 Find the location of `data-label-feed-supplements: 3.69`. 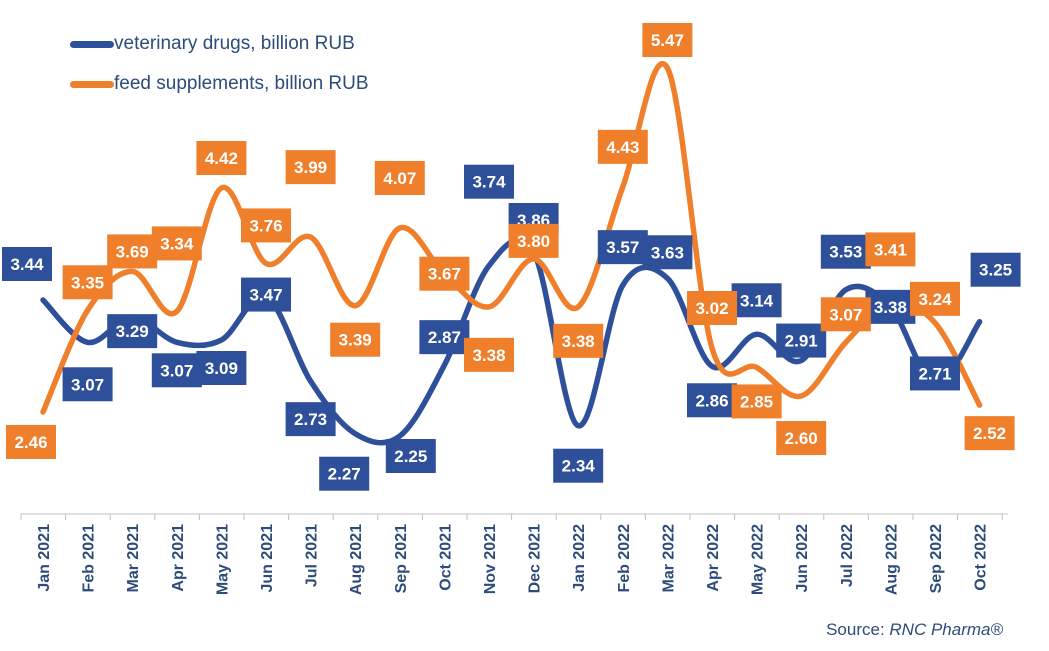

data-label-feed-supplements: 3.69 is located at coordinates (132, 251).